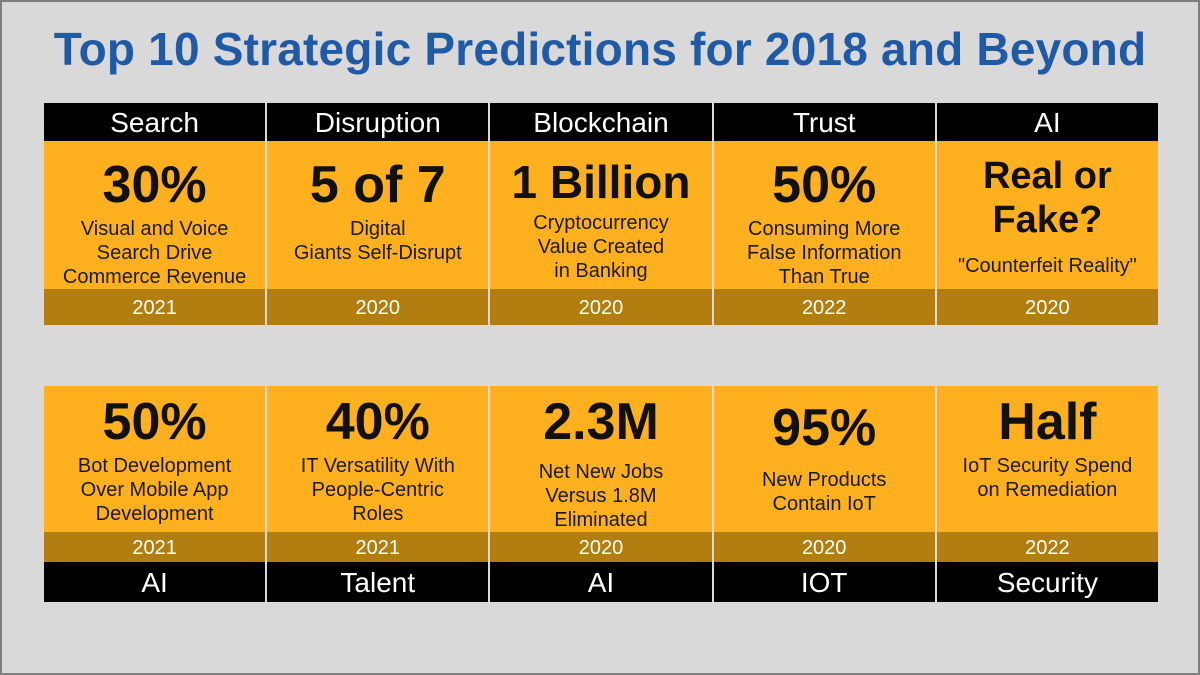 This screenshot has width=1200, height=675. I want to click on card-description: "Counterfeit Reality", so click(1047, 266).